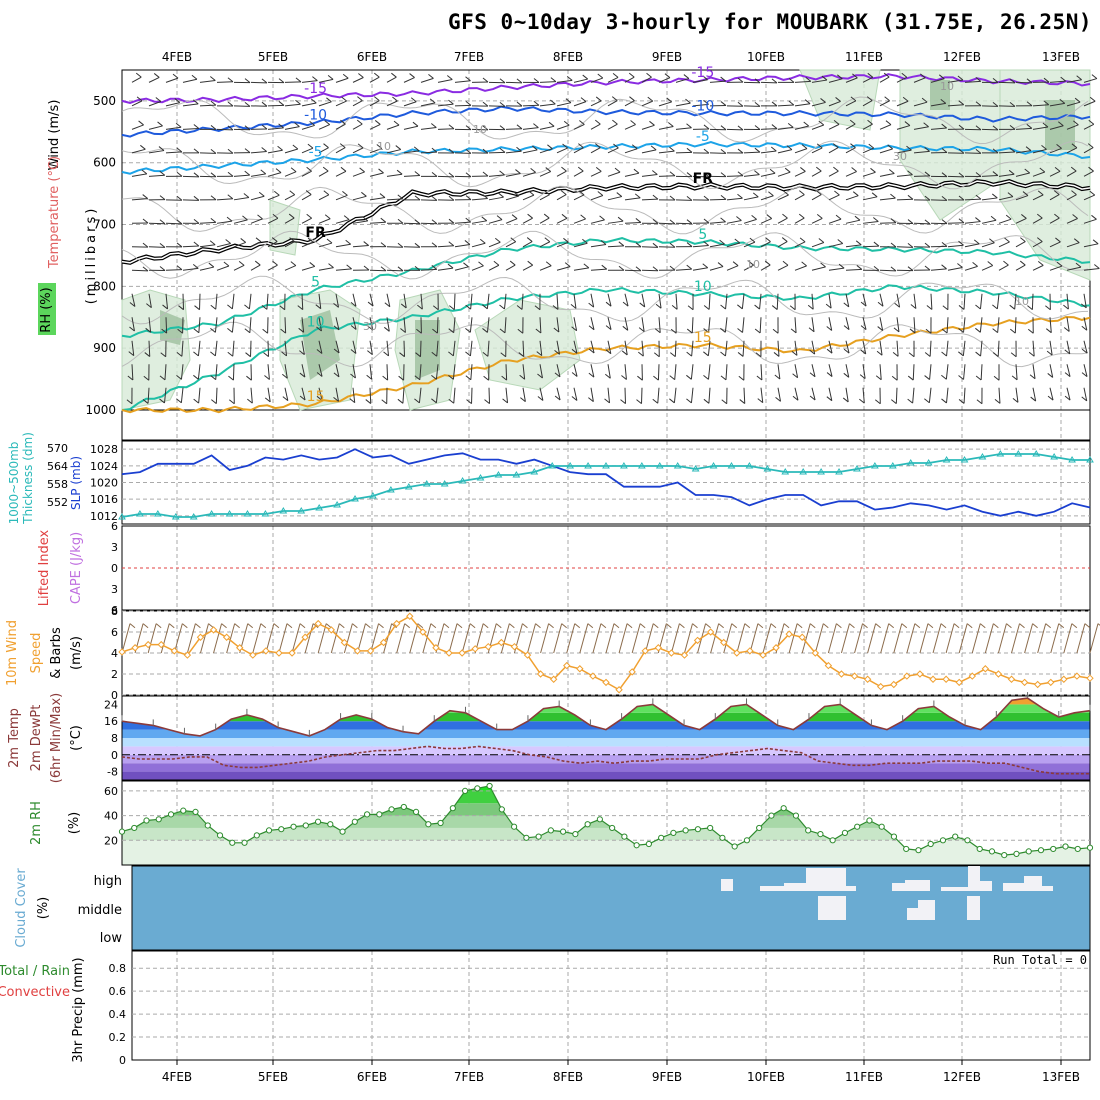  I want to click on isotherm-label: 5, so click(702, 235).